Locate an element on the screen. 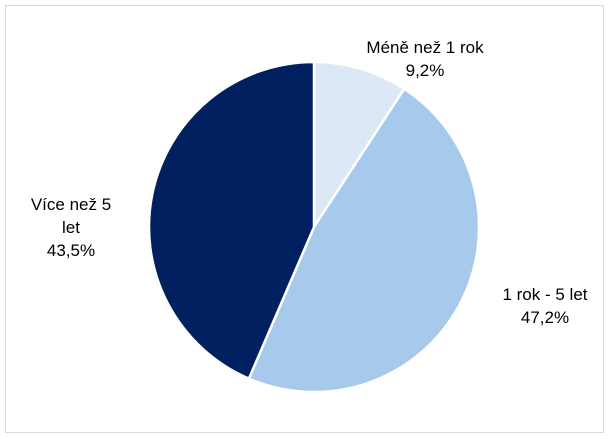 This screenshot has height=439, width=611. slice-label-3: Více než 5 let 43,5% is located at coordinates (71, 227).